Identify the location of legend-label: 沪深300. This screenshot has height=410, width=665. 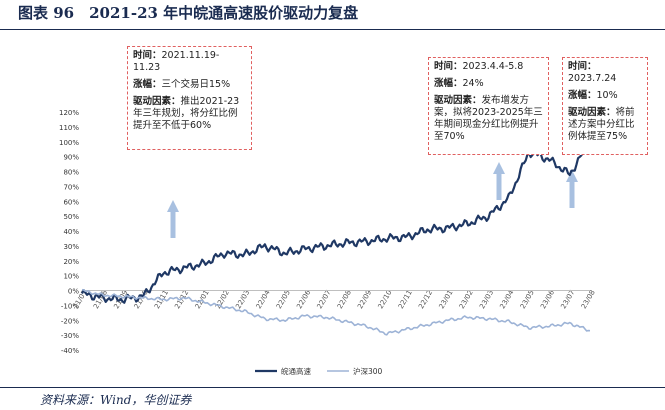
(368, 371).